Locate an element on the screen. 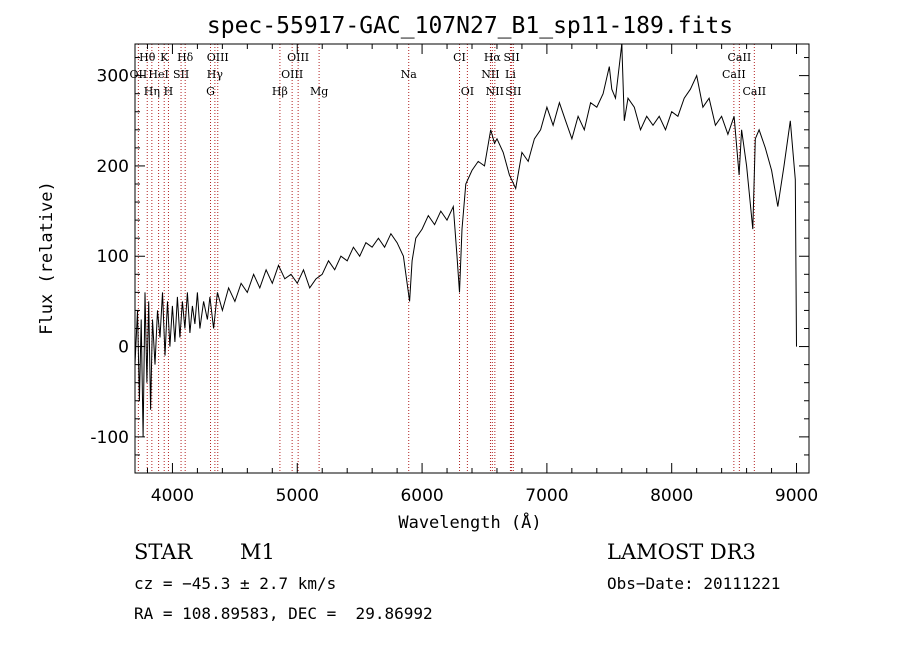 The width and height of the screenshot is (900, 649). x-tick-label: 9000 is located at coordinates (796, 496).